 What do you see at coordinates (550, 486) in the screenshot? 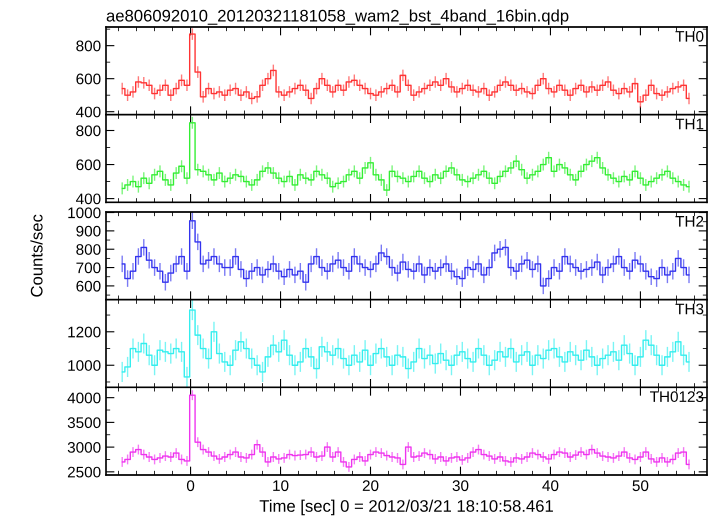
I see `x-tick-label: 40` at bounding box center [550, 486].